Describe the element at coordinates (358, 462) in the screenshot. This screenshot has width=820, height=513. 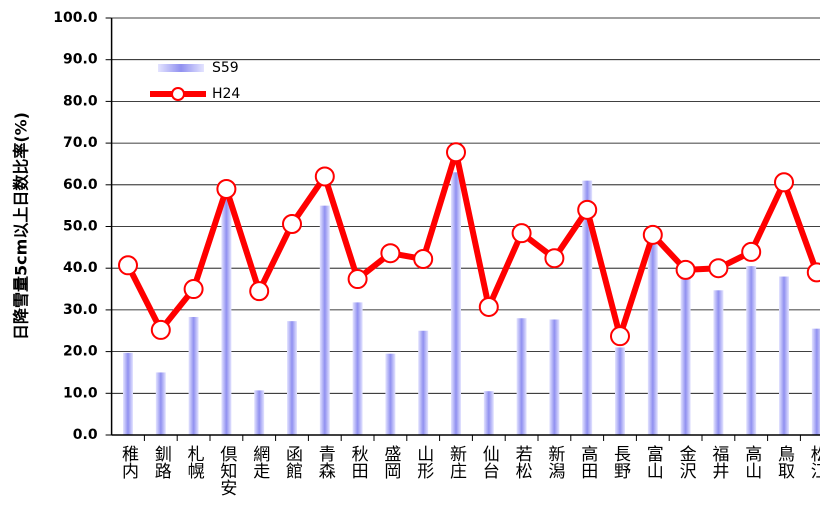
I see `x-tick-label: 秋田` at that location.